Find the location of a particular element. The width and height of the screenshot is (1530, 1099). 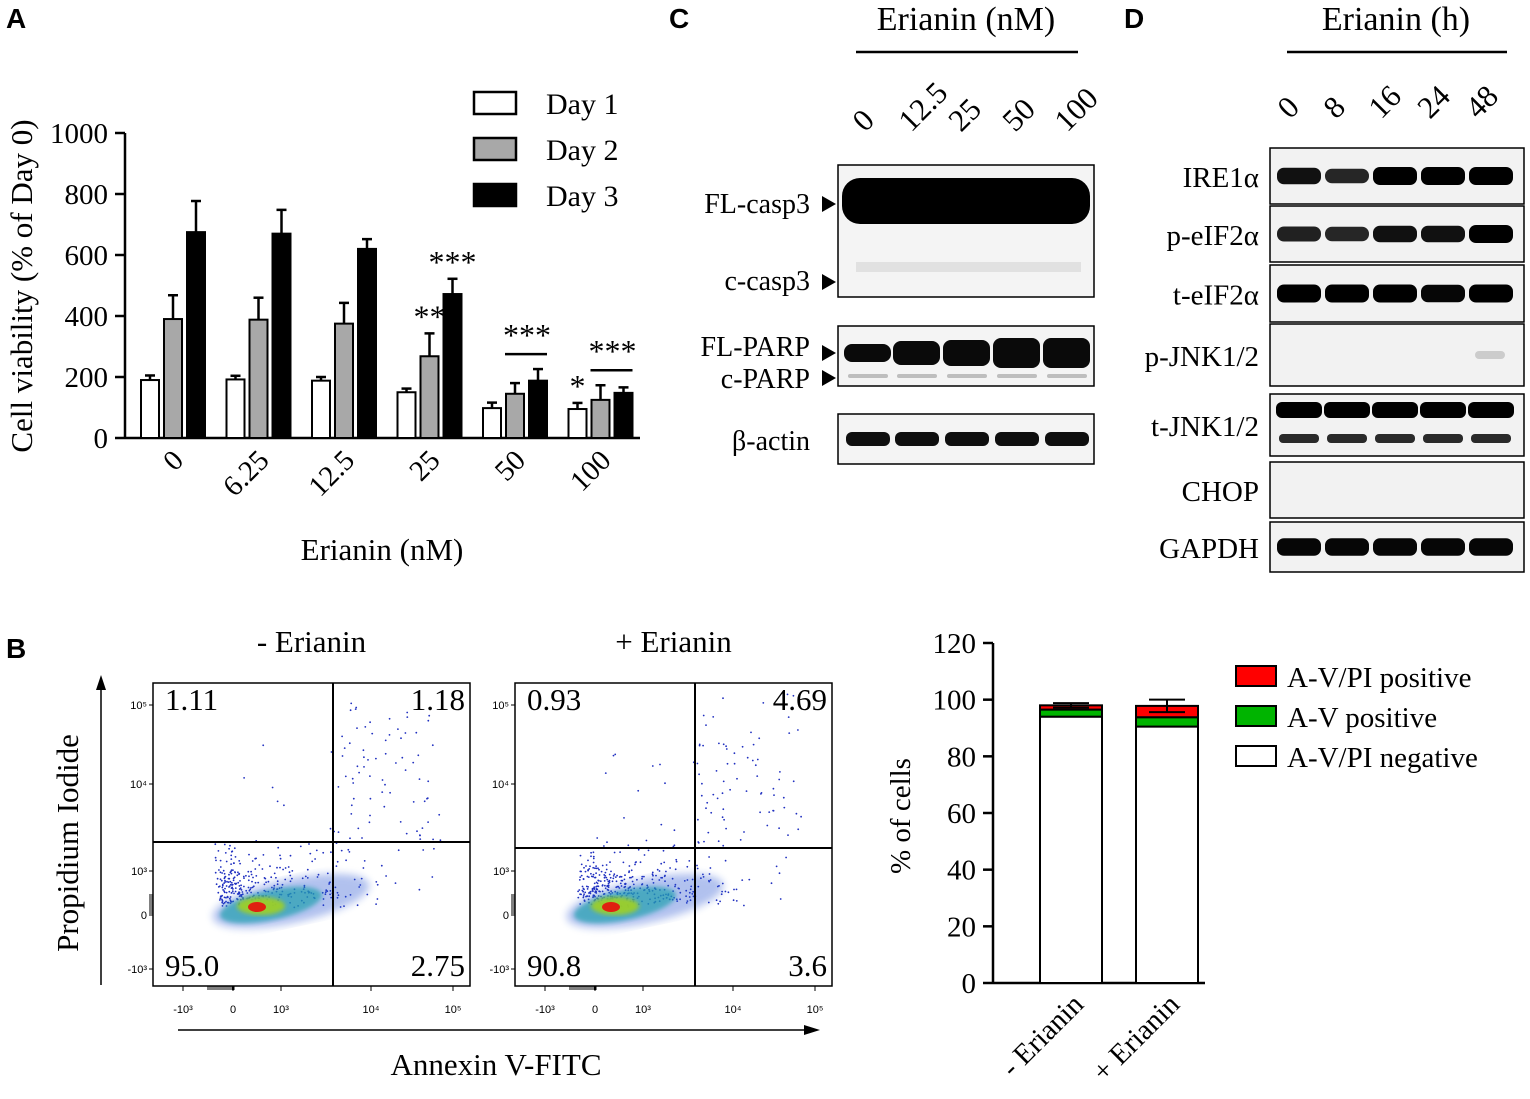

a-xtick-label: 25 is located at coordinates (424, 465).